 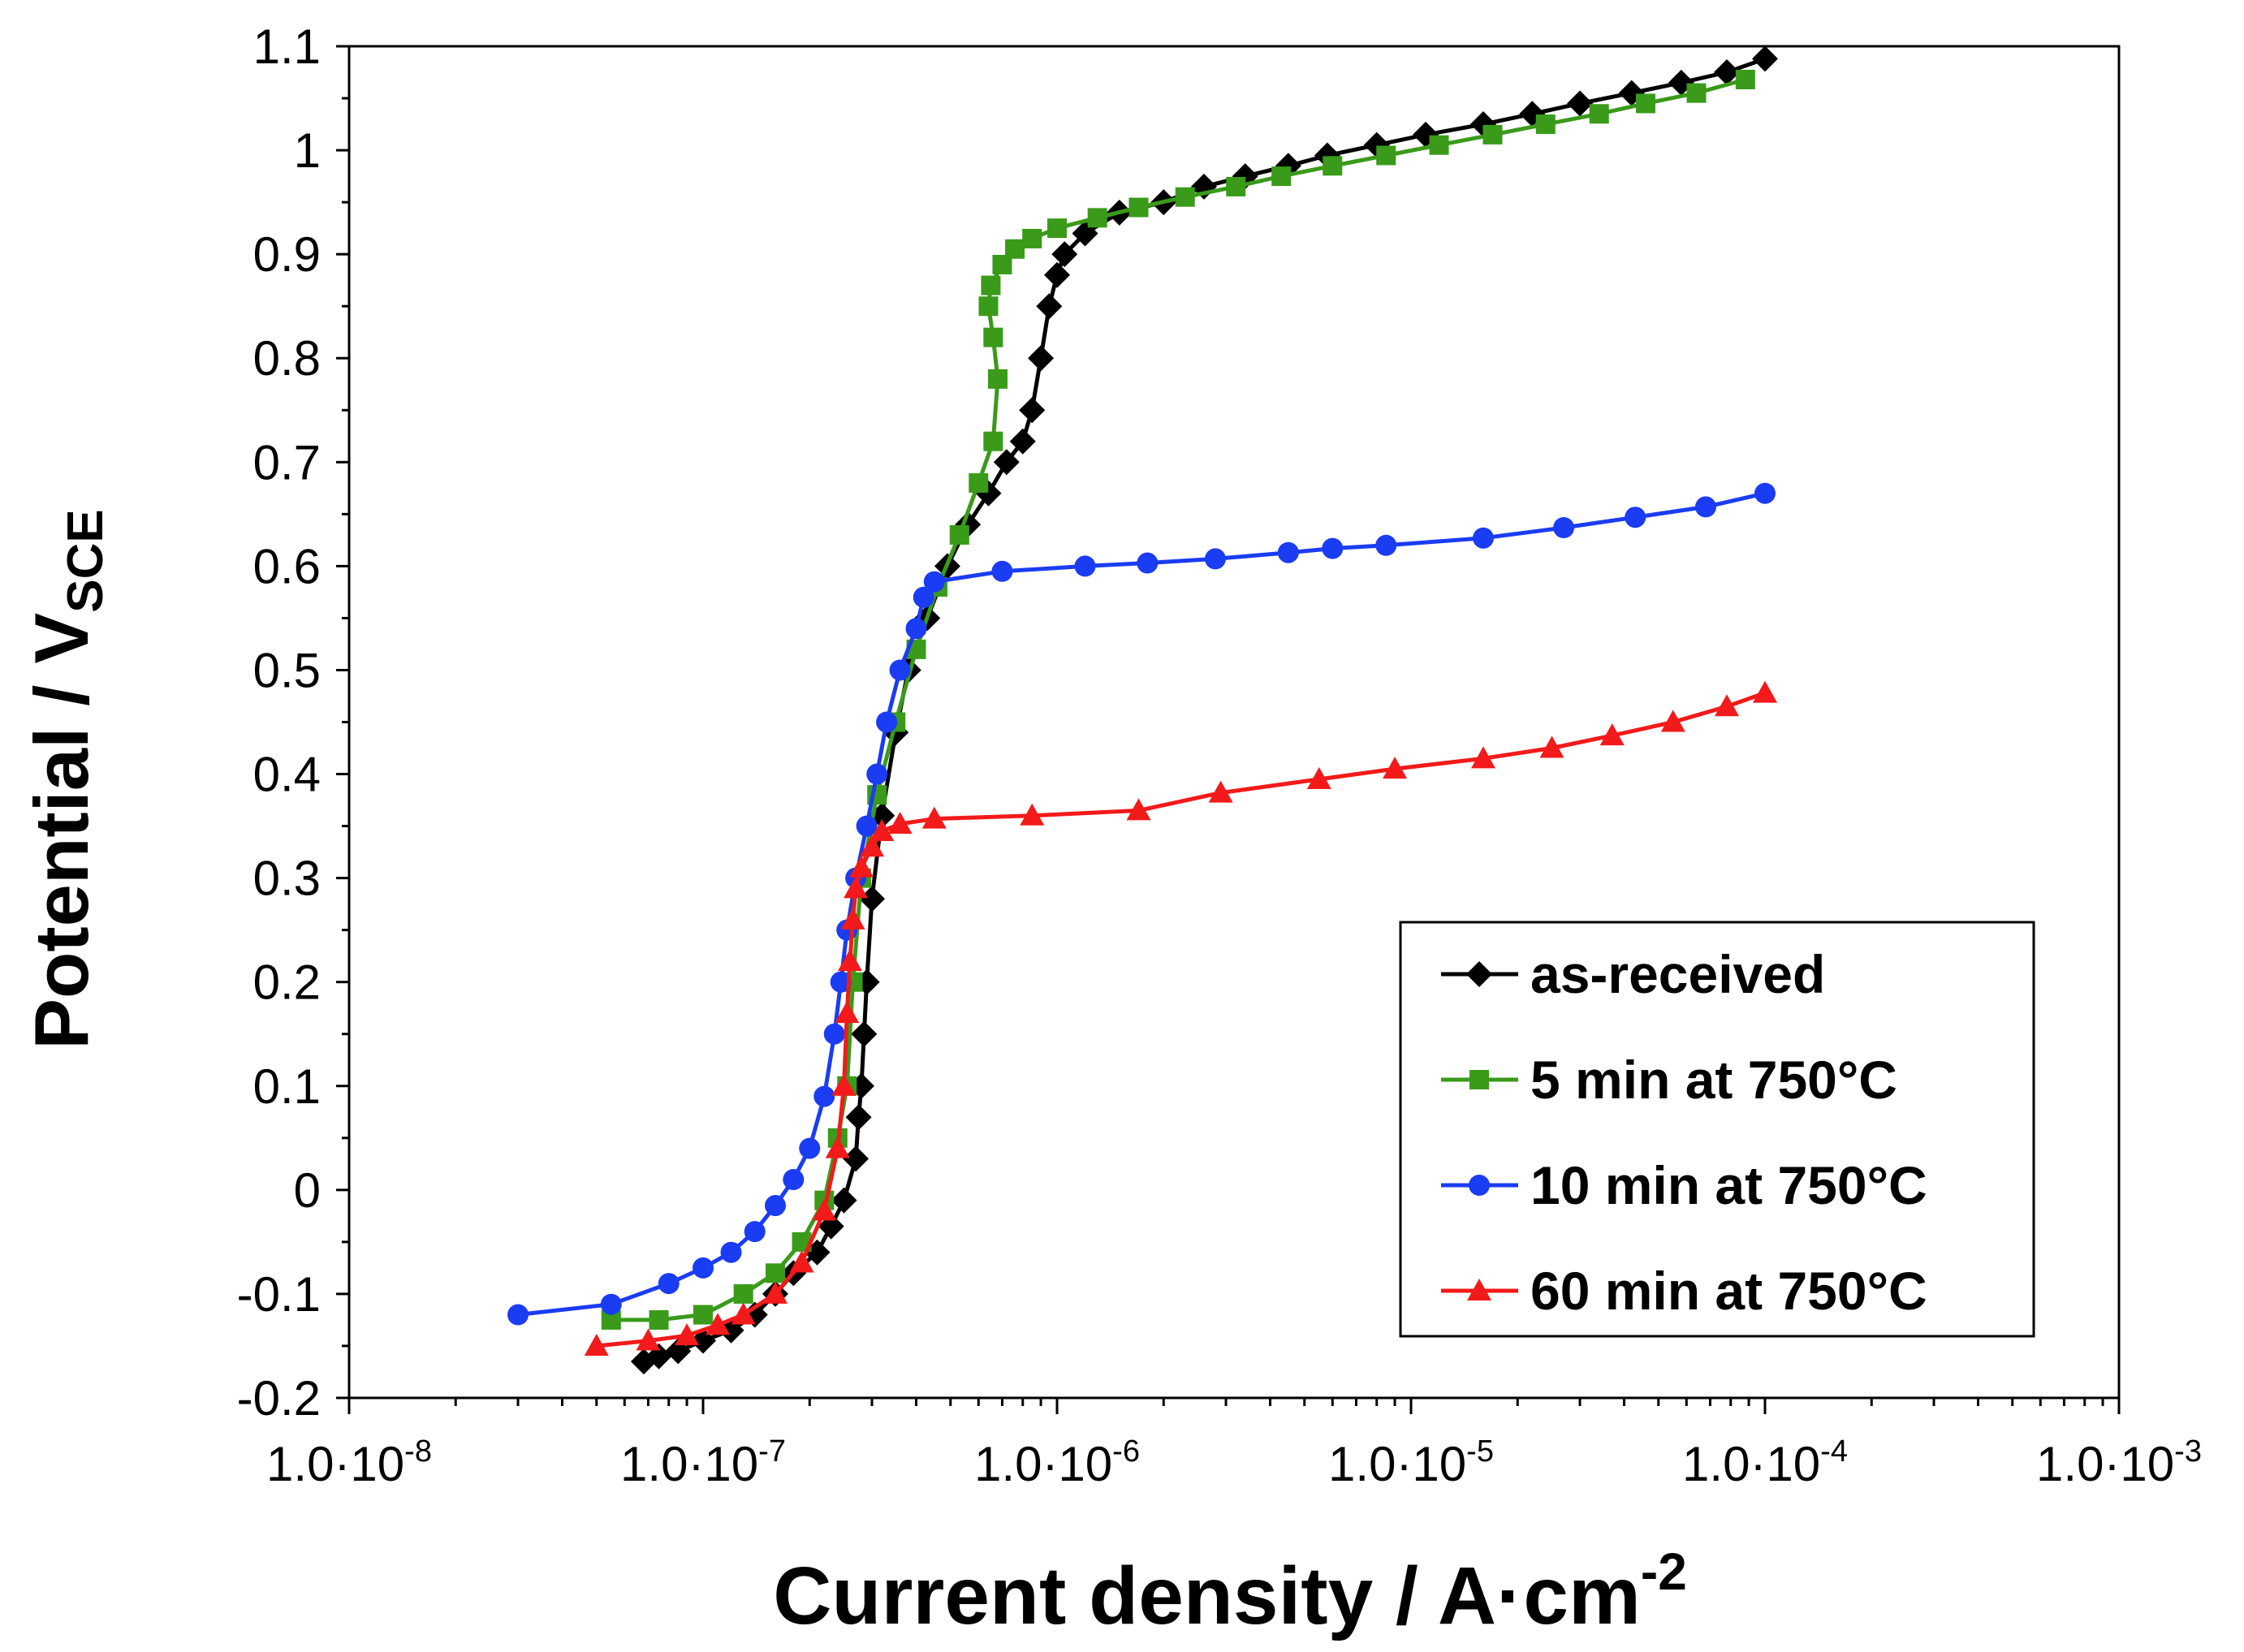 What do you see at coordinates (287, 358) in the screenshot?
I see `y-tick-label: 0.8` at bounding box center [287, 358].